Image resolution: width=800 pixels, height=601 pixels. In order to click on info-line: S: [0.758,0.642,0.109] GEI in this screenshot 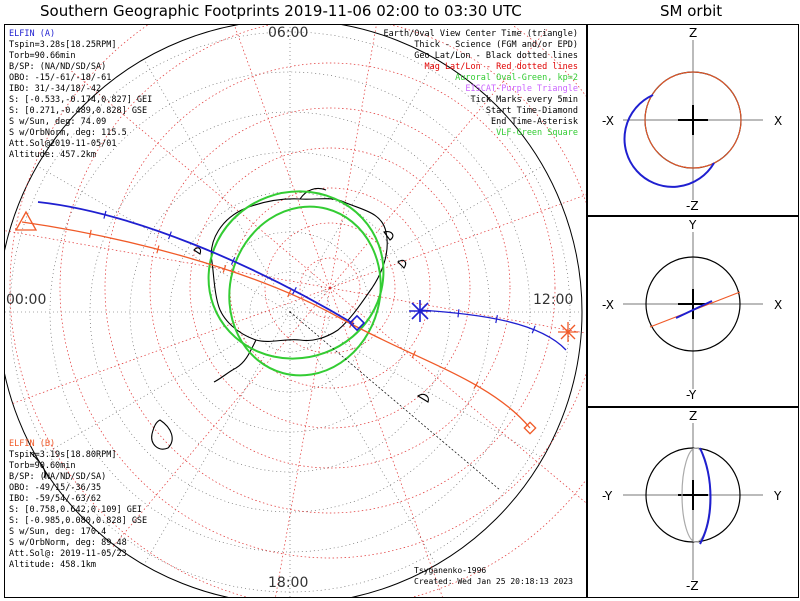, I will do `click(76, 510)`.